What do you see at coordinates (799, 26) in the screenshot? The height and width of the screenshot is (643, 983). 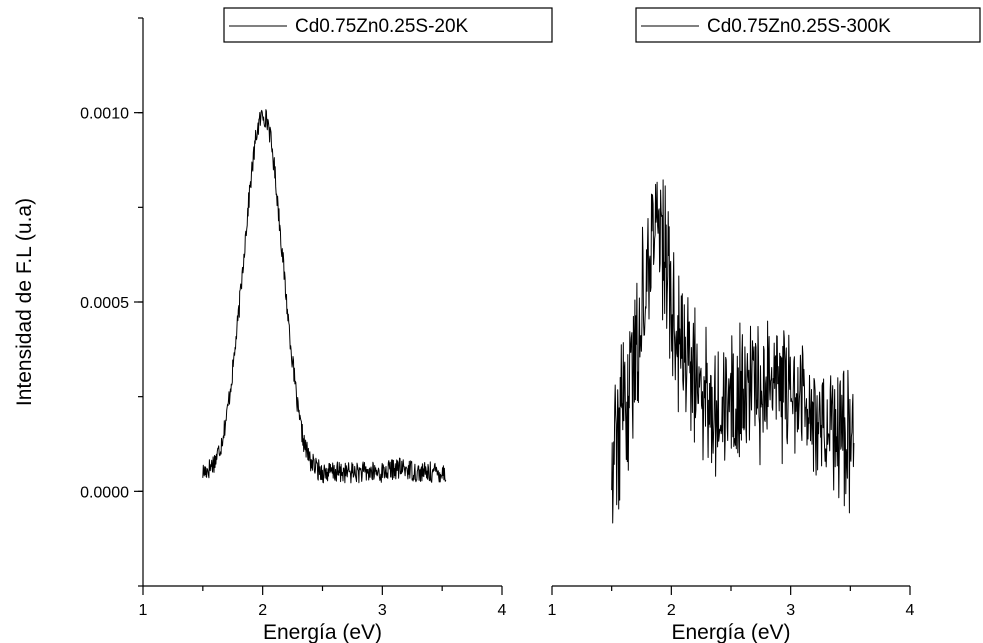 I see `legend-entry: Cd0.75Zn0.25S-300K` at bounding box center [799, 26].